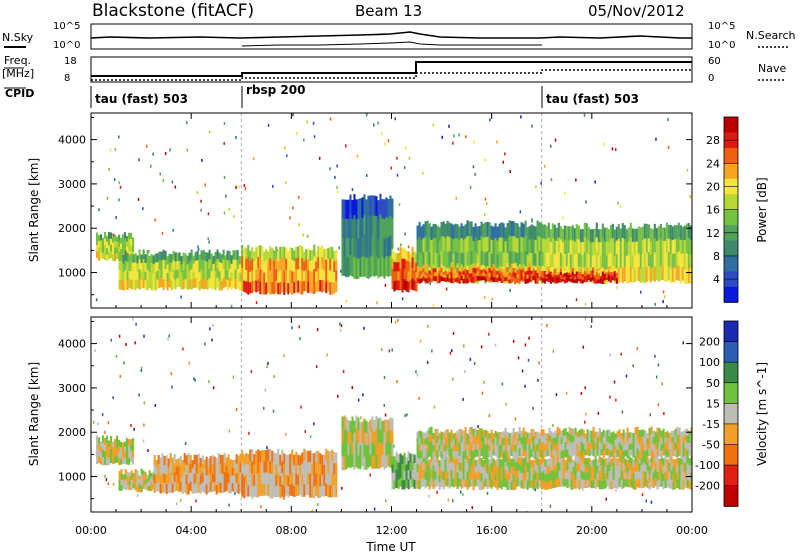 This screenshot has height=554, width=800. What do you see at coordinates (34, 210) in the screenshot?
I see `power-y-label: Slant Range [km]` at bounding box center [34, 210].